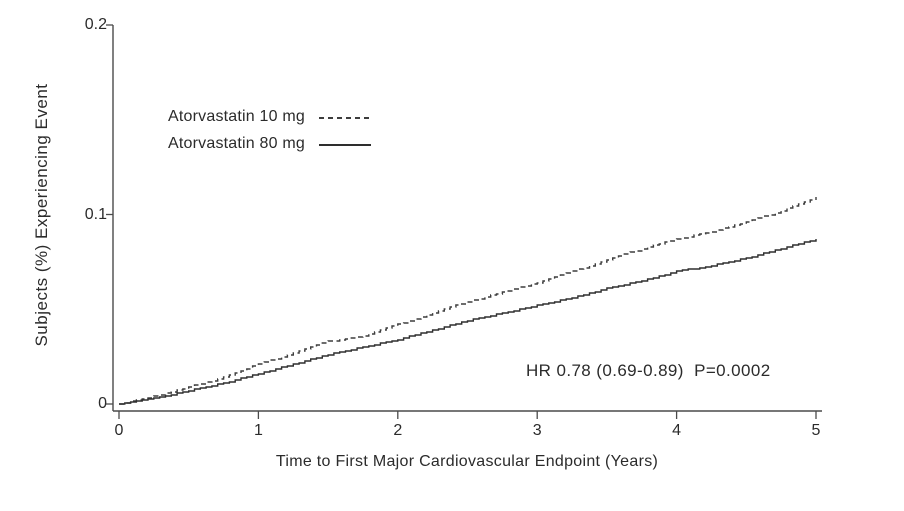 The image size is (904, 511). I want to click on y-tick-label: 0, so click(102, 403).